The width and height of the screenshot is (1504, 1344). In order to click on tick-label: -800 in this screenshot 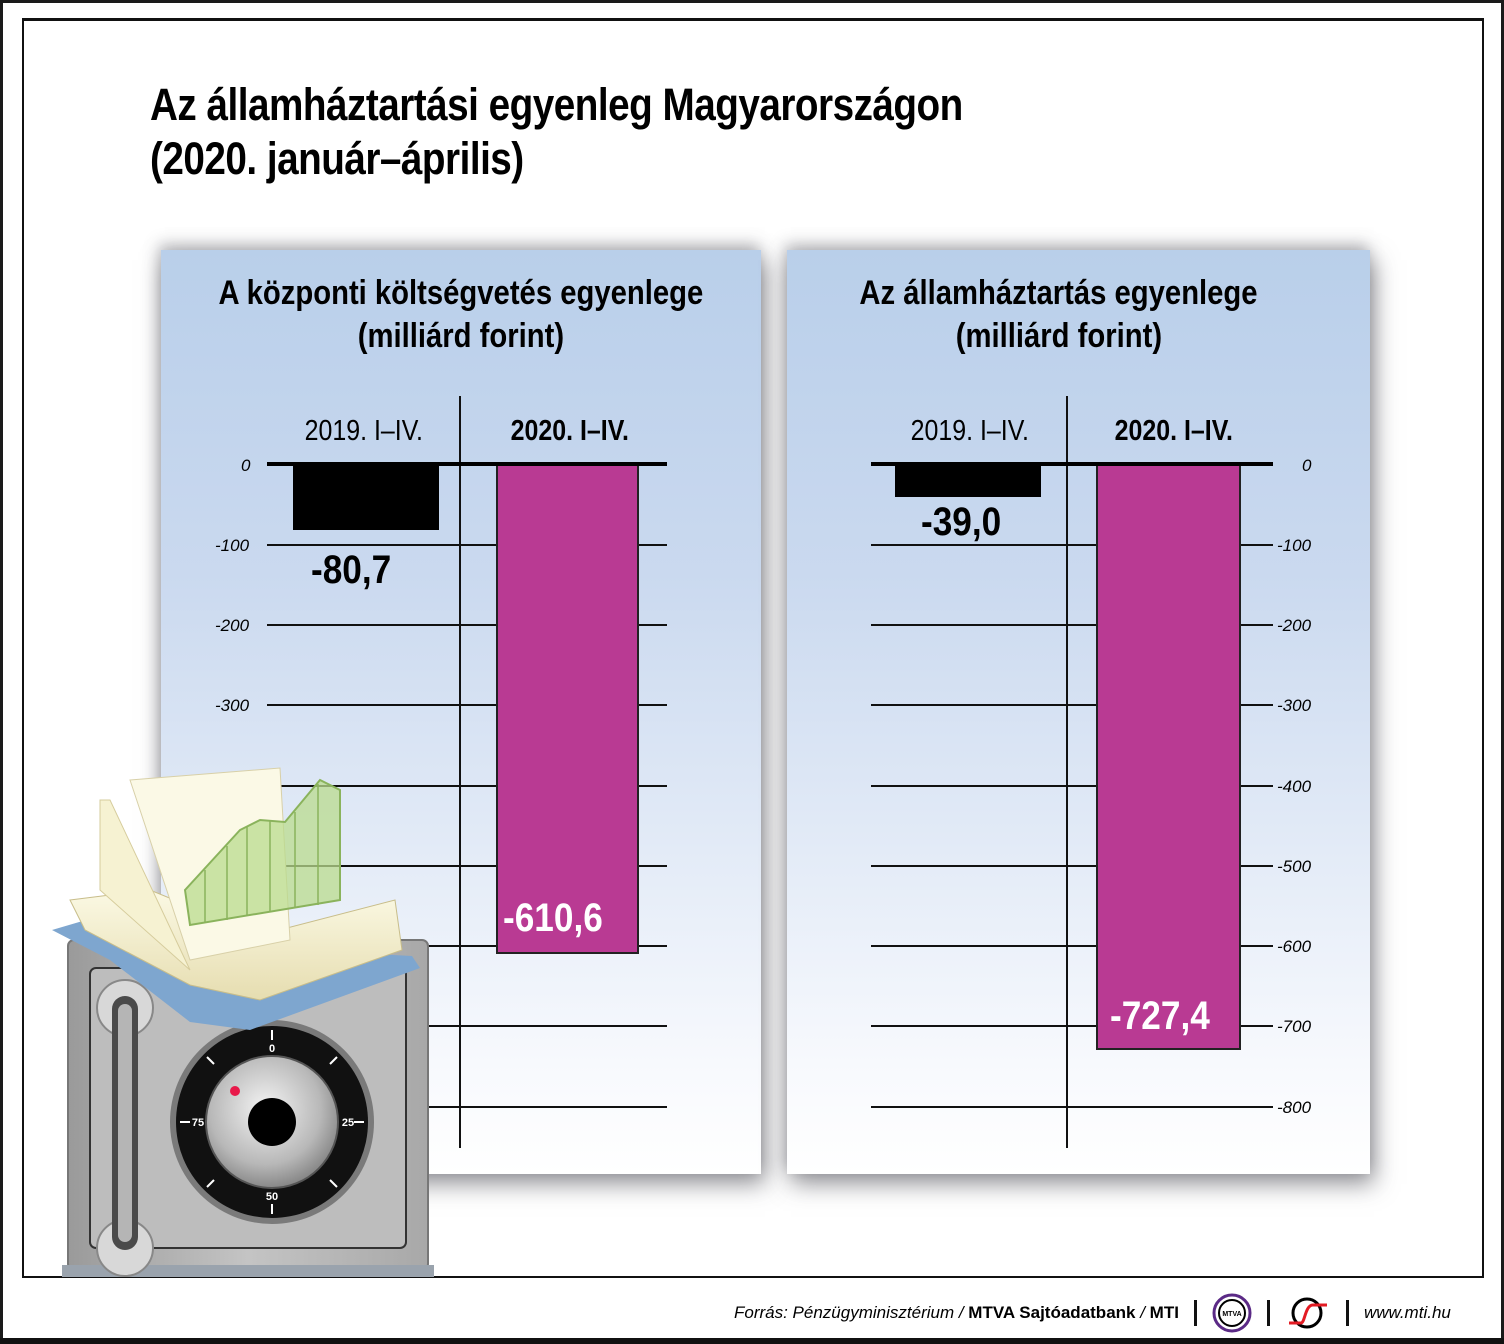, I will do `click(1294, 1107)`.